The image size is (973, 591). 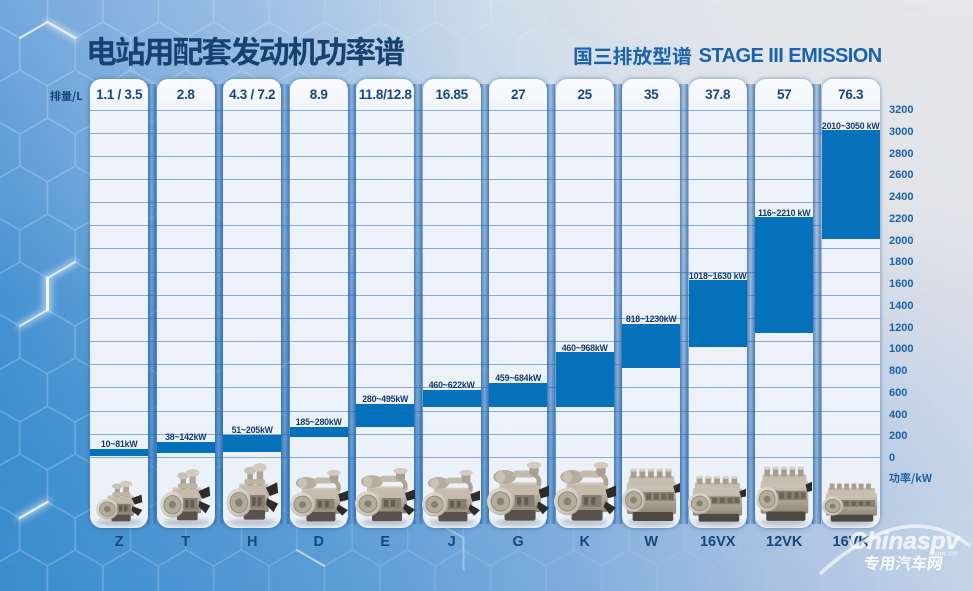 I want to click on svg-text: Chinaspv, so click(x=905, y=541).